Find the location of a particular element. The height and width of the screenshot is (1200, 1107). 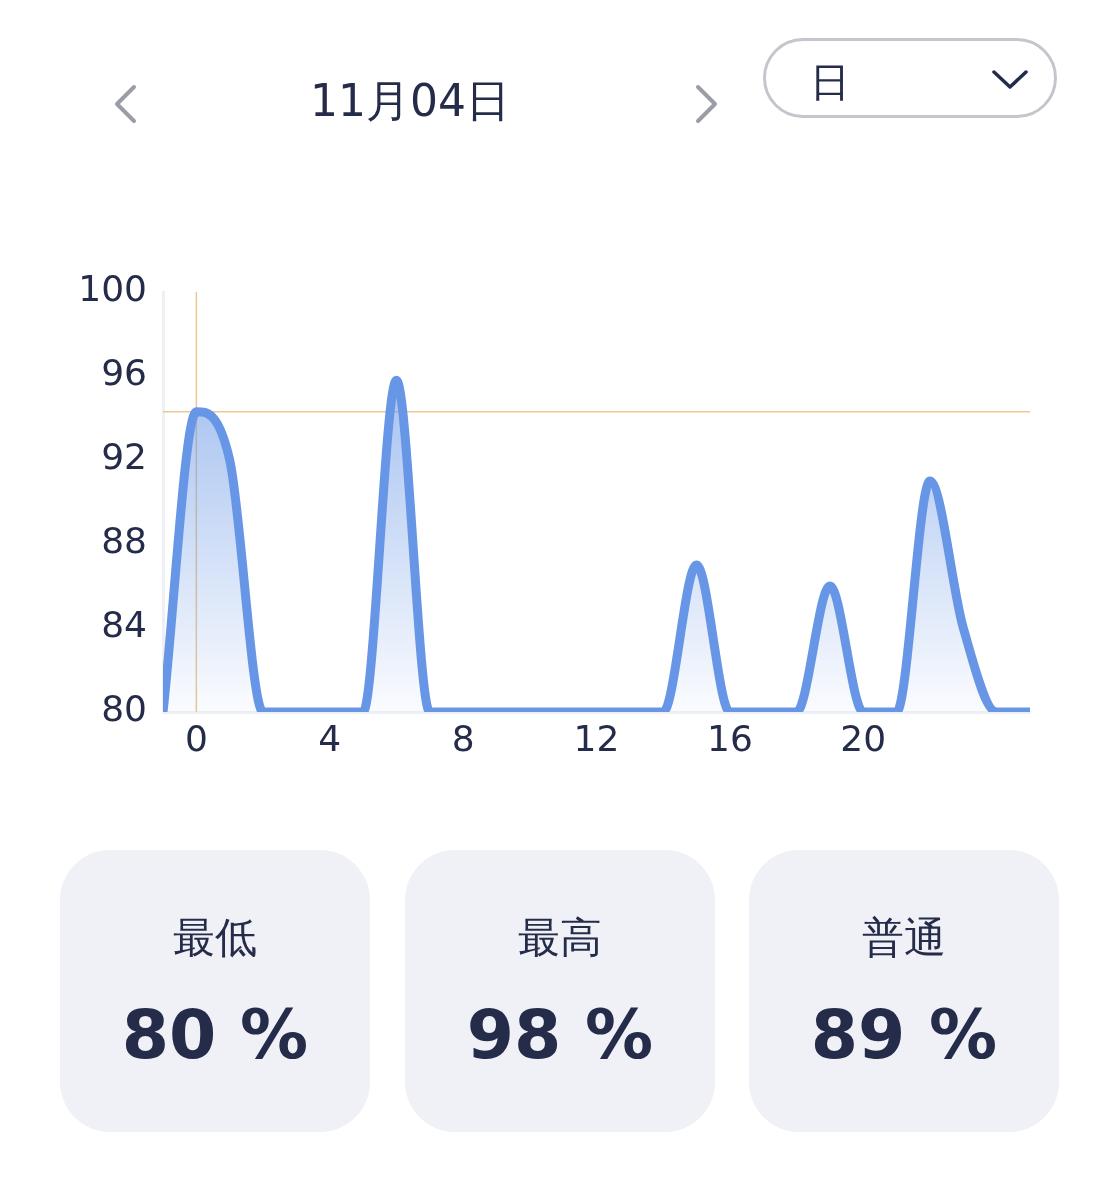

y-tick-label: 84 is located at coordinates (124, 625).